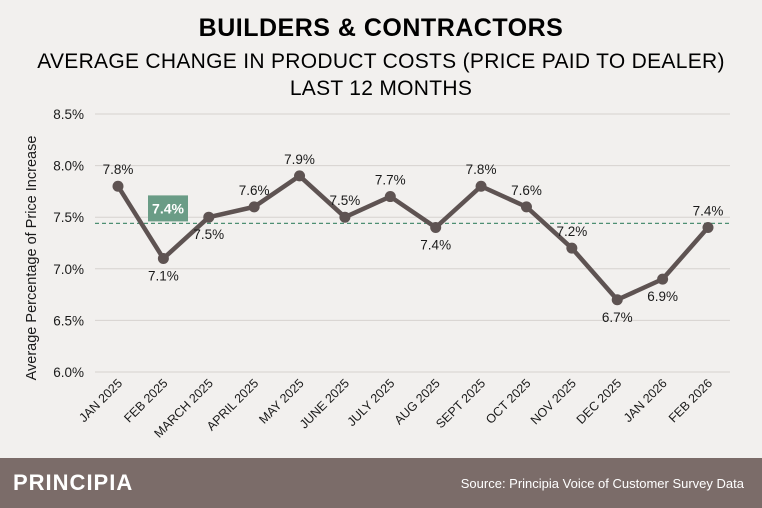 Image resolution: width=762 pixels, height=508 pixels. I want to click on x-tick-label: JULY 2025, so click(371, 402).